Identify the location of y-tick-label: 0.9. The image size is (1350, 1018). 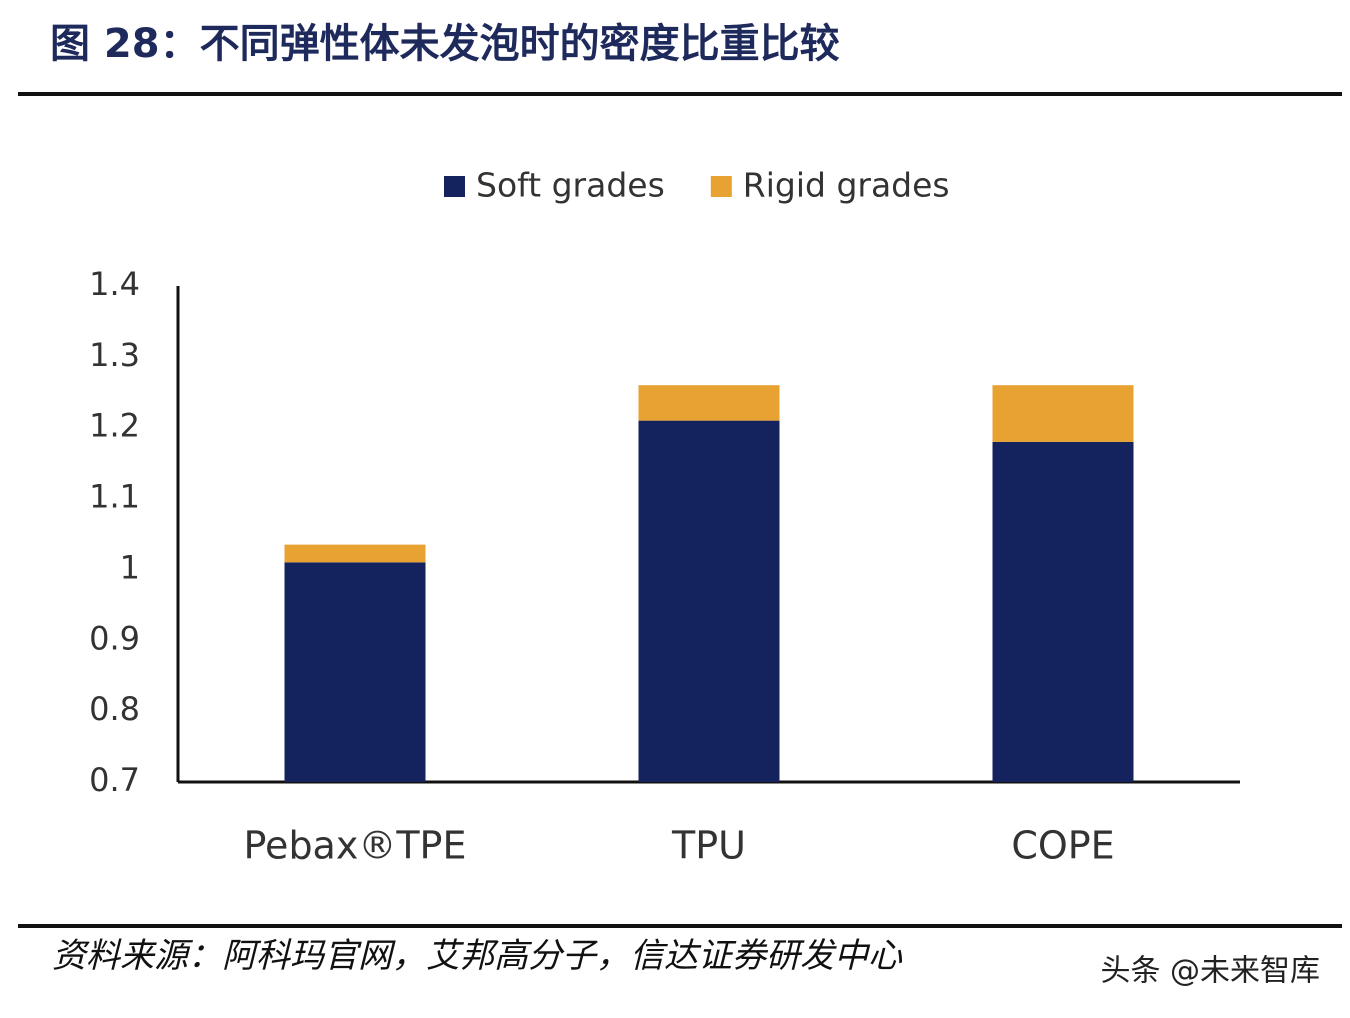
(114, 638).